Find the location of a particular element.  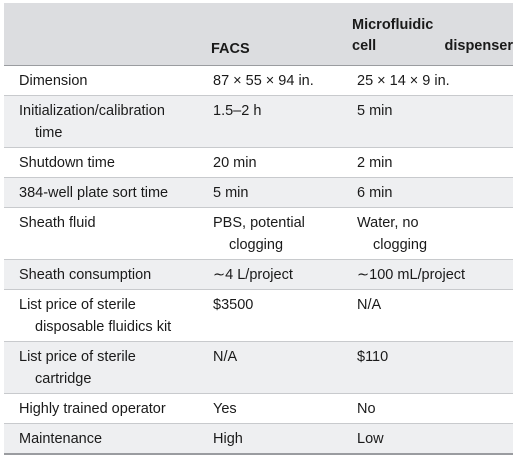

row-dispenser-value: 5 min is located at coordinates (432, 121).